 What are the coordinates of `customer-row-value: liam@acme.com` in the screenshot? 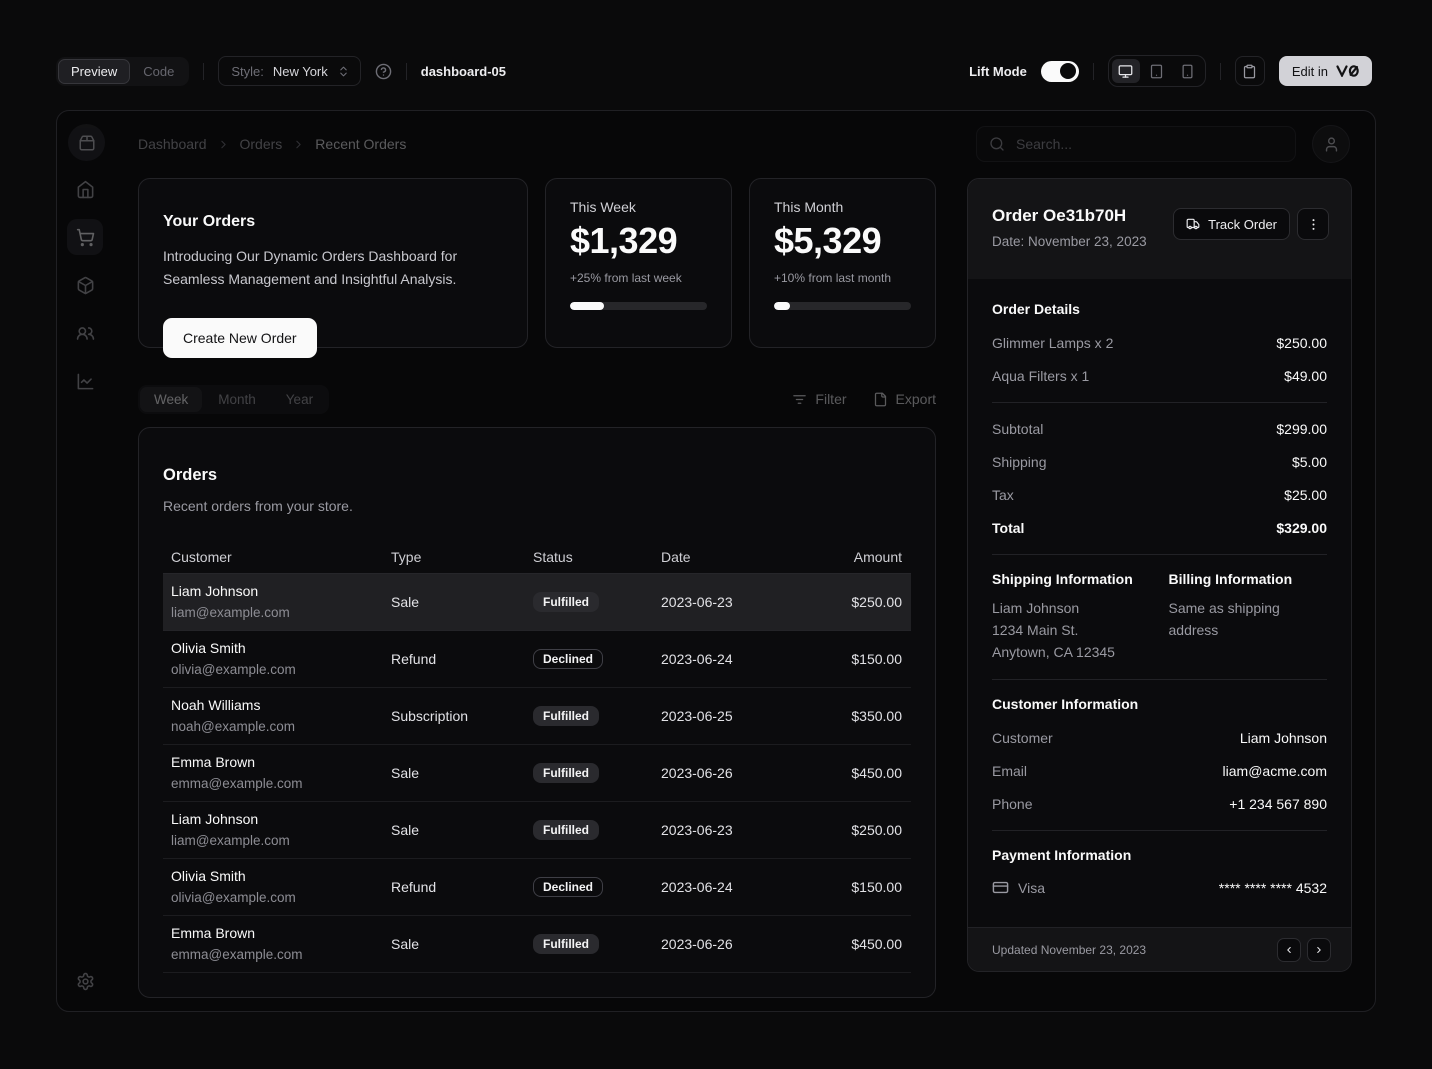 It's located at (1274, 771).